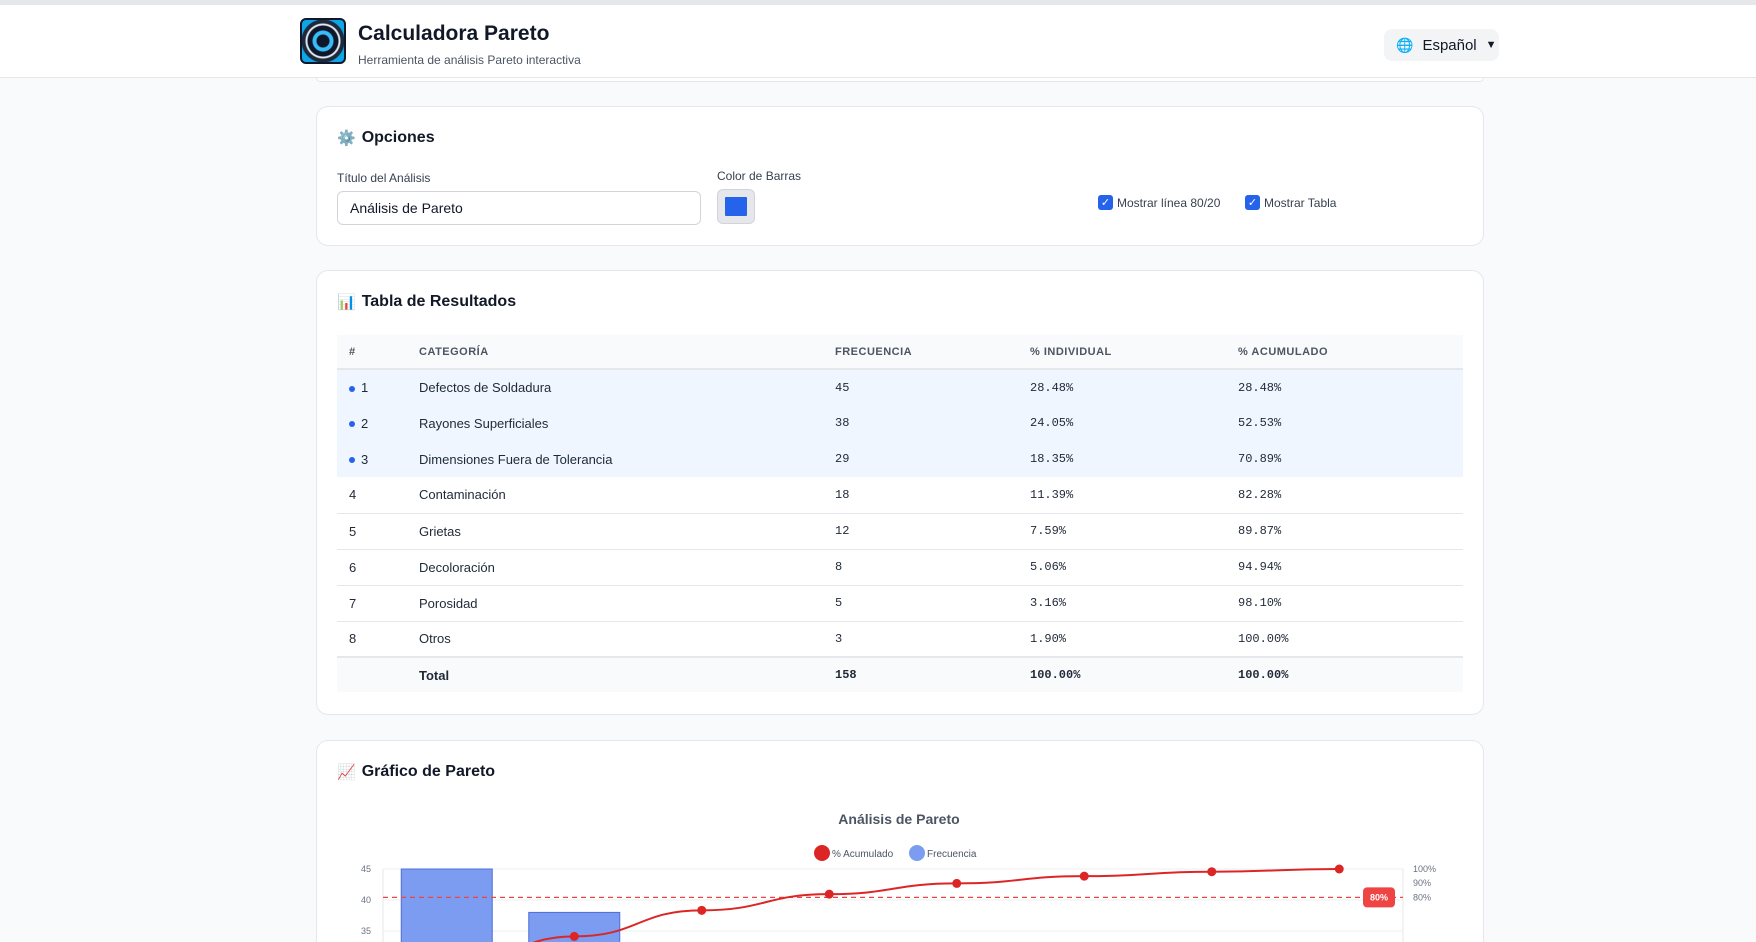  What do you see at coordinates (932, 352) in the screenshot?
I see `column-header-frequency: FRECUENCIA` at bounding box center [932, 352].